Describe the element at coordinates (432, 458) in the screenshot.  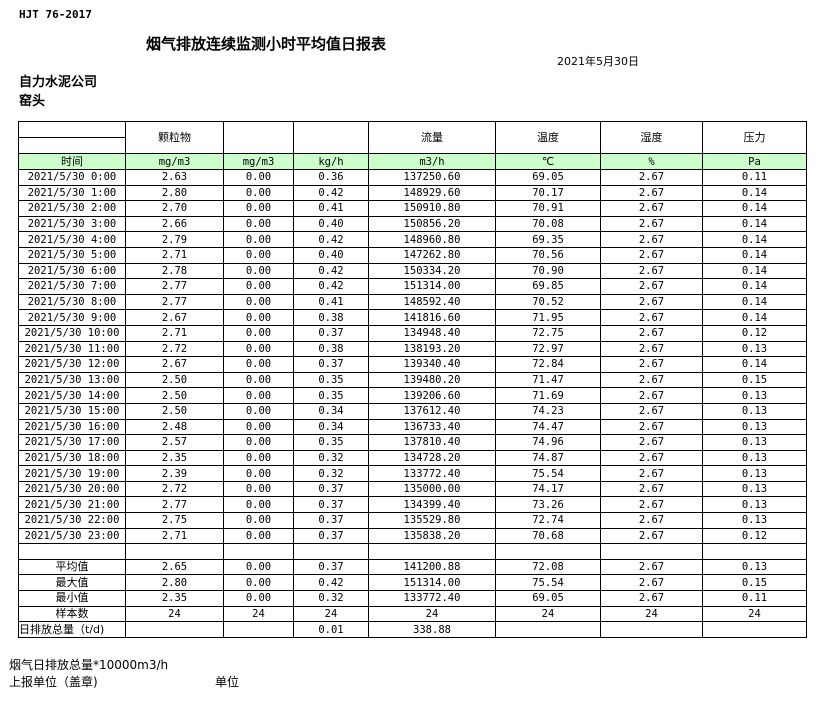
I see `value-cell: 134728.20` at that location.